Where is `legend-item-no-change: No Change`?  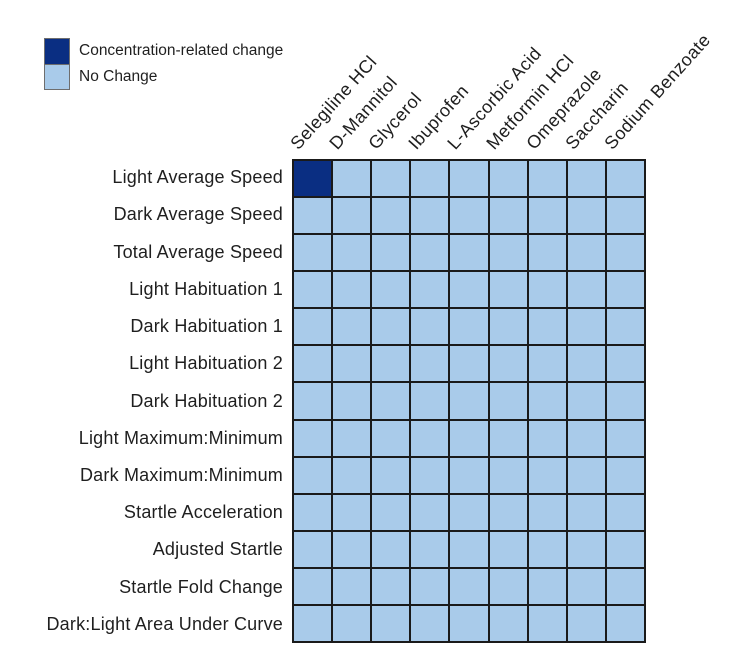
legend-item-no-change: No Change is located at coordinates (163, 77).